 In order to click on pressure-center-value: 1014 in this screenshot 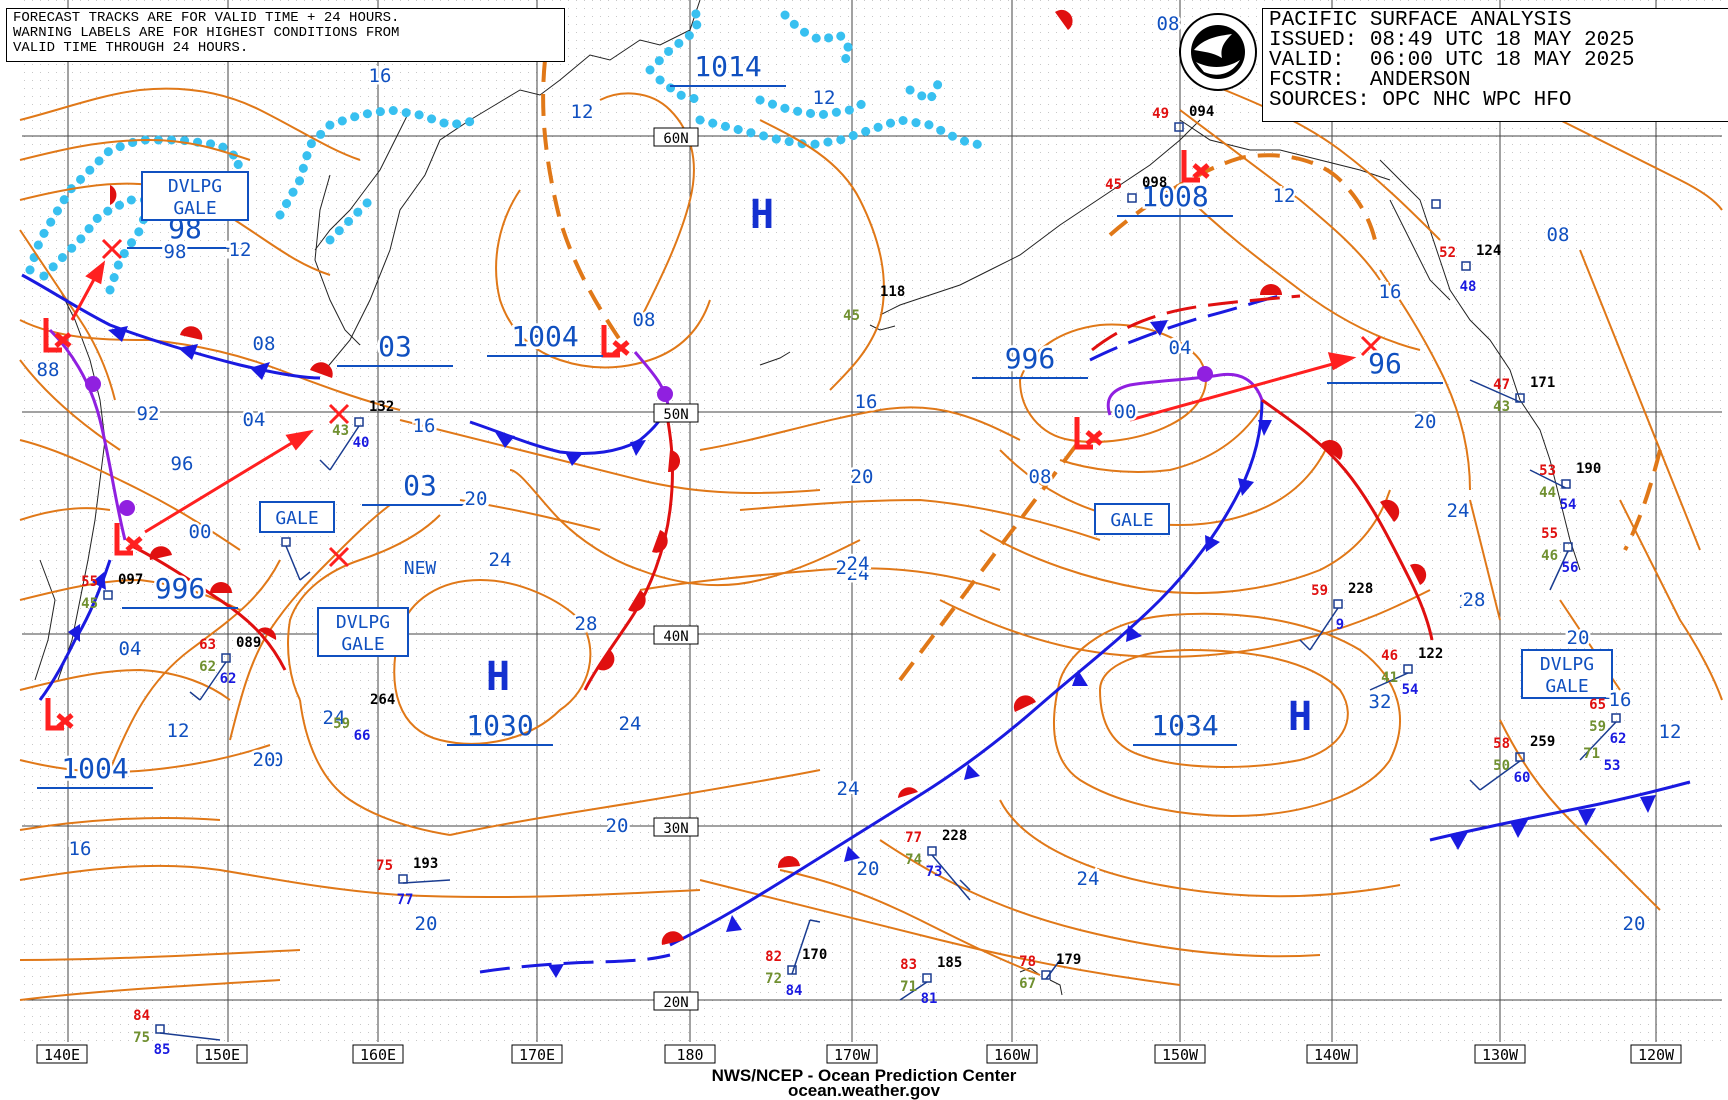, I will do `click(727, 66)`.